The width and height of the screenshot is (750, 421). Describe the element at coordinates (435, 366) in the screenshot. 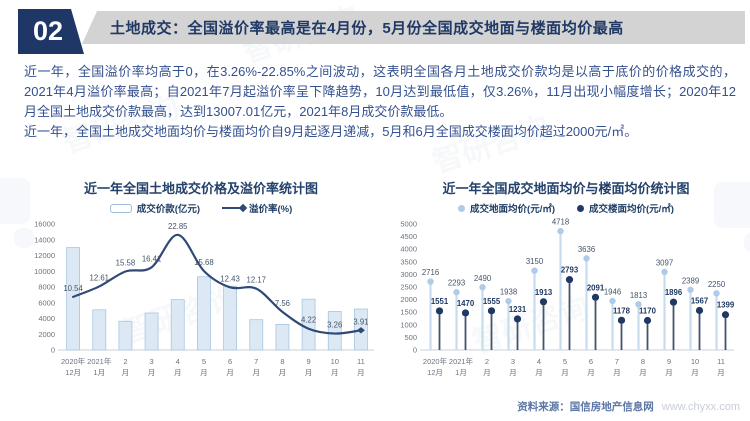

I see `x-axis-label: 2020年 12月` at that location.